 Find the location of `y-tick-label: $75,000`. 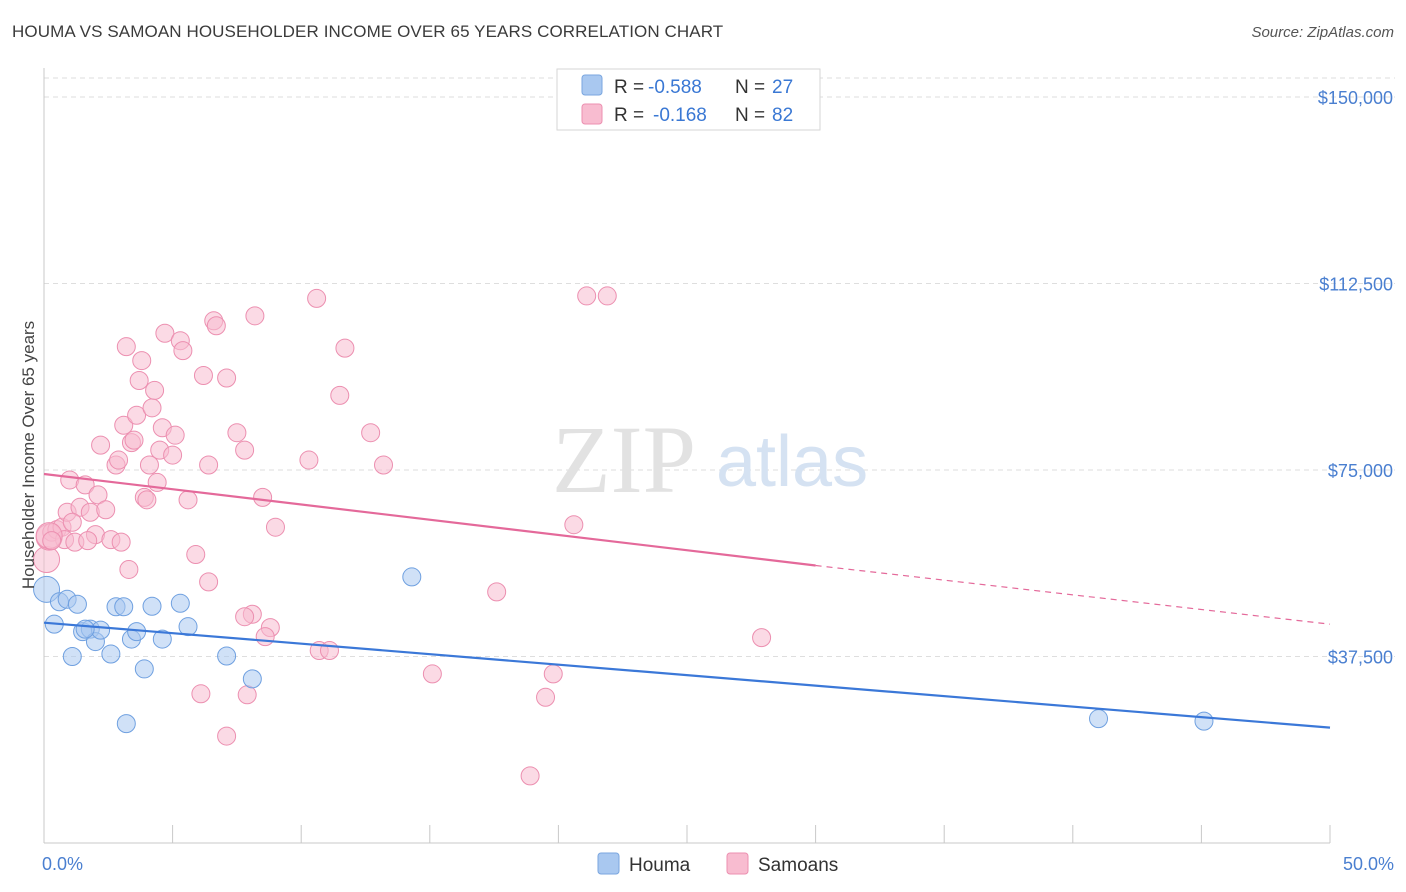

y-tick-label: $75,000 is located at coordinates (1360, 471).